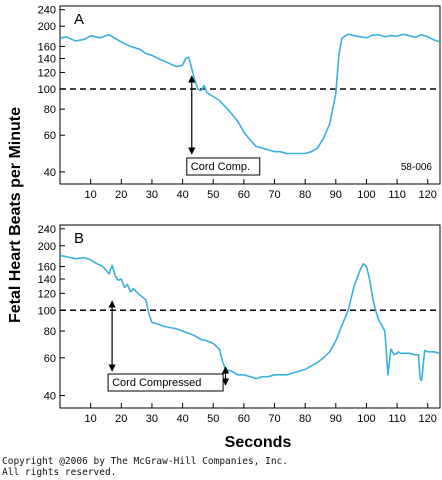  Describe the element at coordinates (220, 167) in the screenshot. I see `annotation-label: Cord Comp.` at that location.